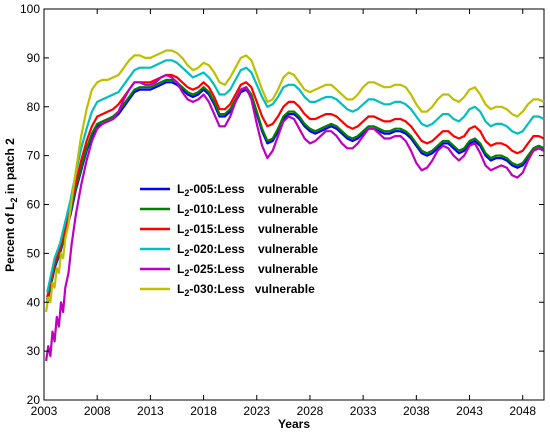 The width and height of the screenshot is (550, 434). Describe the element at coordinates (11, 205) in the screenshot. I see `y-axis-label: Percent of L2 in patch 2` at that location.